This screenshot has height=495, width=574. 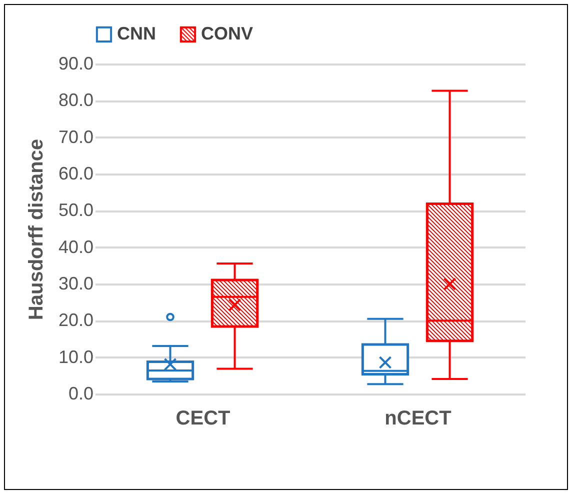 I want to click on y-tick-label: 50.0, so click(x=76, y=210).